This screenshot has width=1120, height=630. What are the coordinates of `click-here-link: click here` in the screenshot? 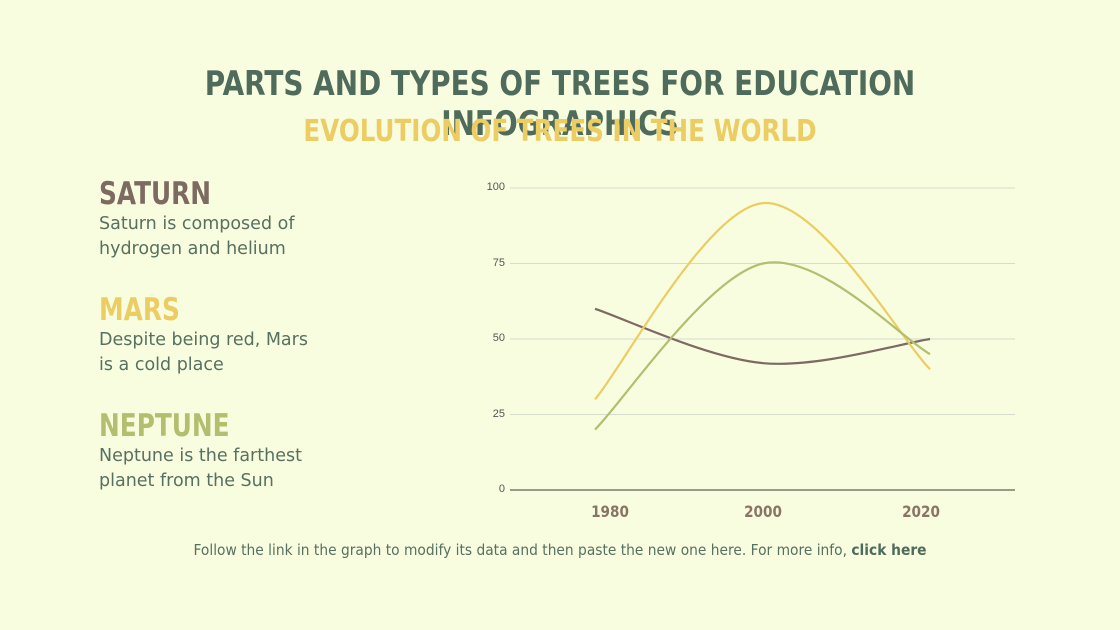 It's located at (889, 550).